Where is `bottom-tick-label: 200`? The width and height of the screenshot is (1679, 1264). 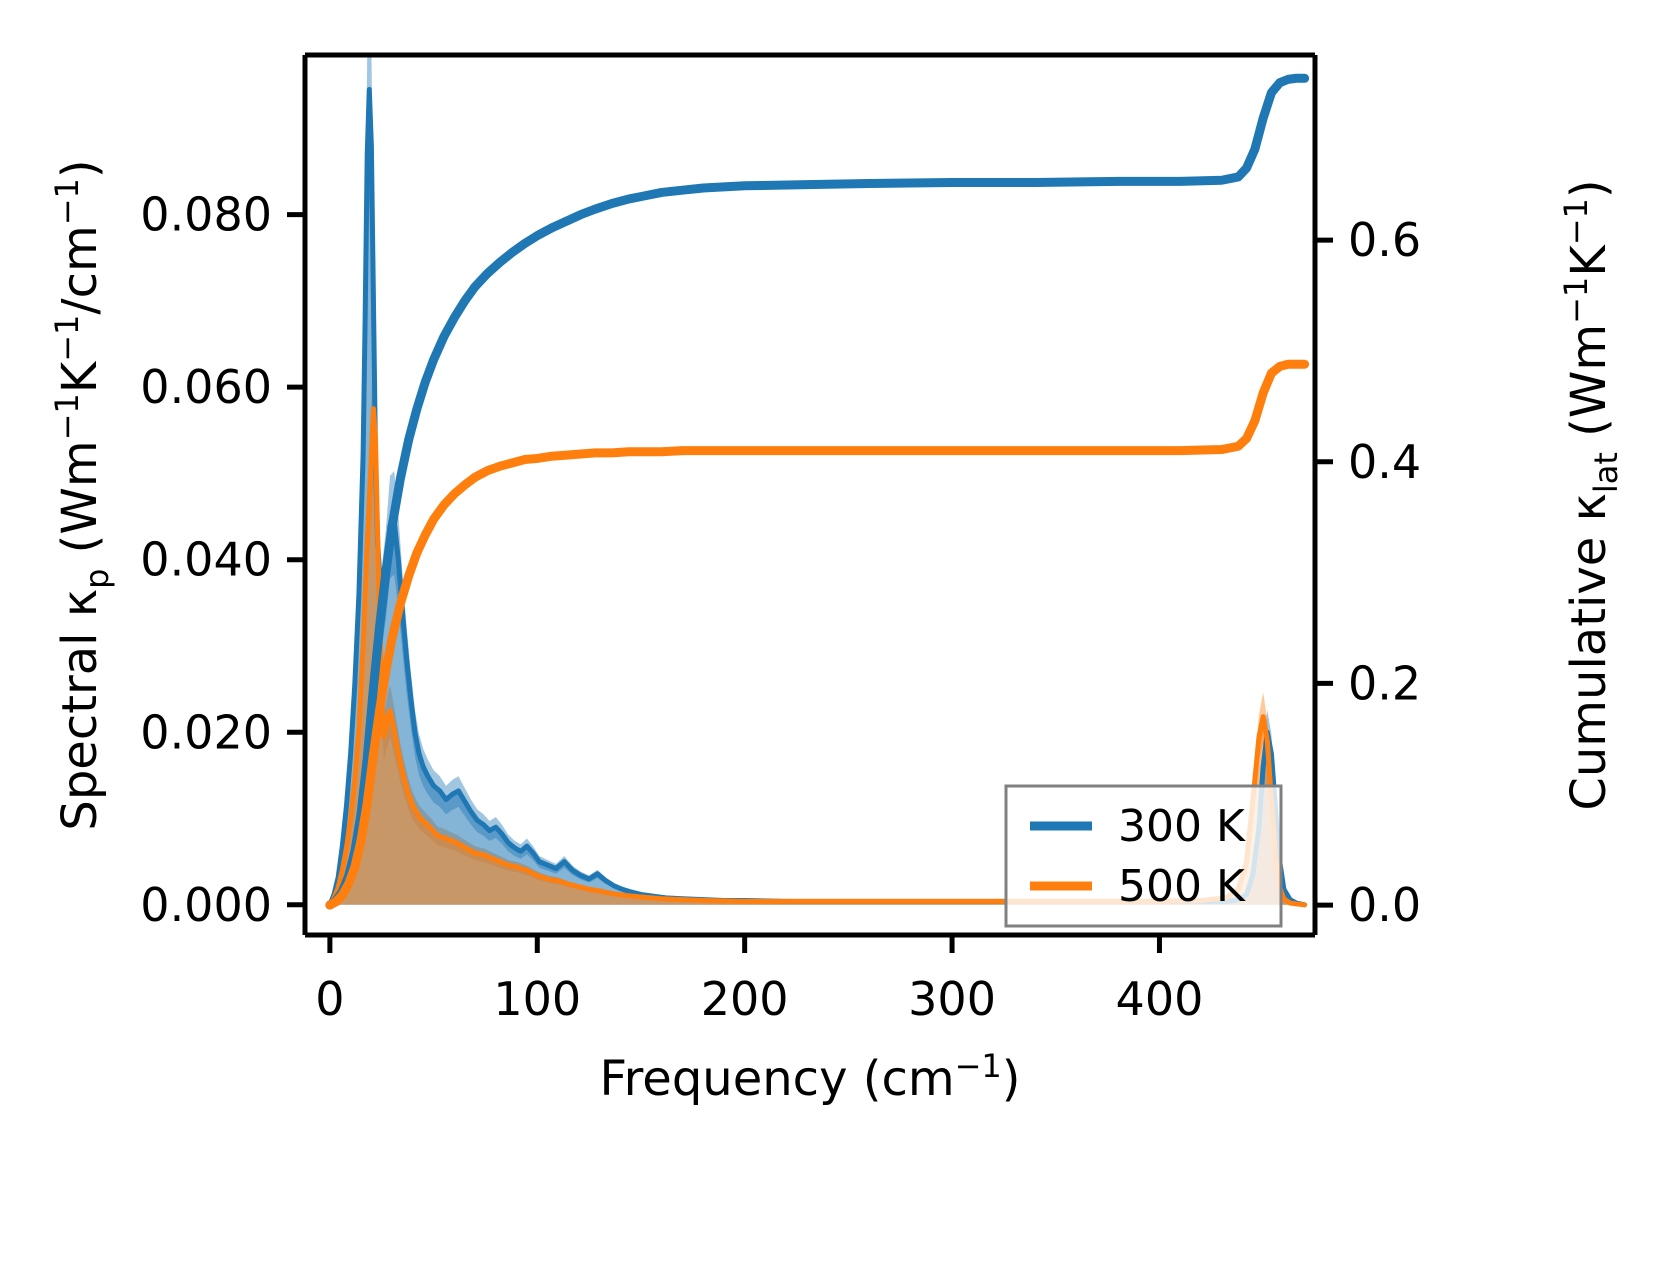
bottom-tick-label: 200 is located at coordinates (745, 999).